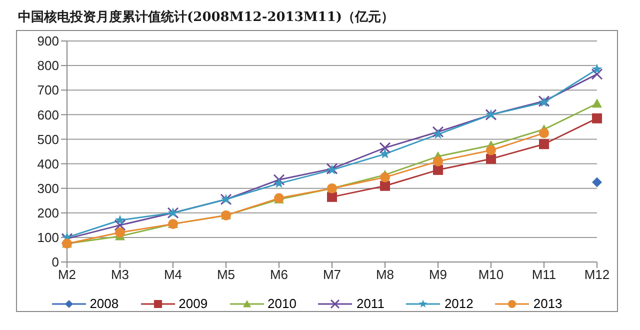 The image size is (640, 330). What do you see at coordinates (332, 274) in the screenshot?
I see `x-tick-label: M7` at bounding box center [332, 274].